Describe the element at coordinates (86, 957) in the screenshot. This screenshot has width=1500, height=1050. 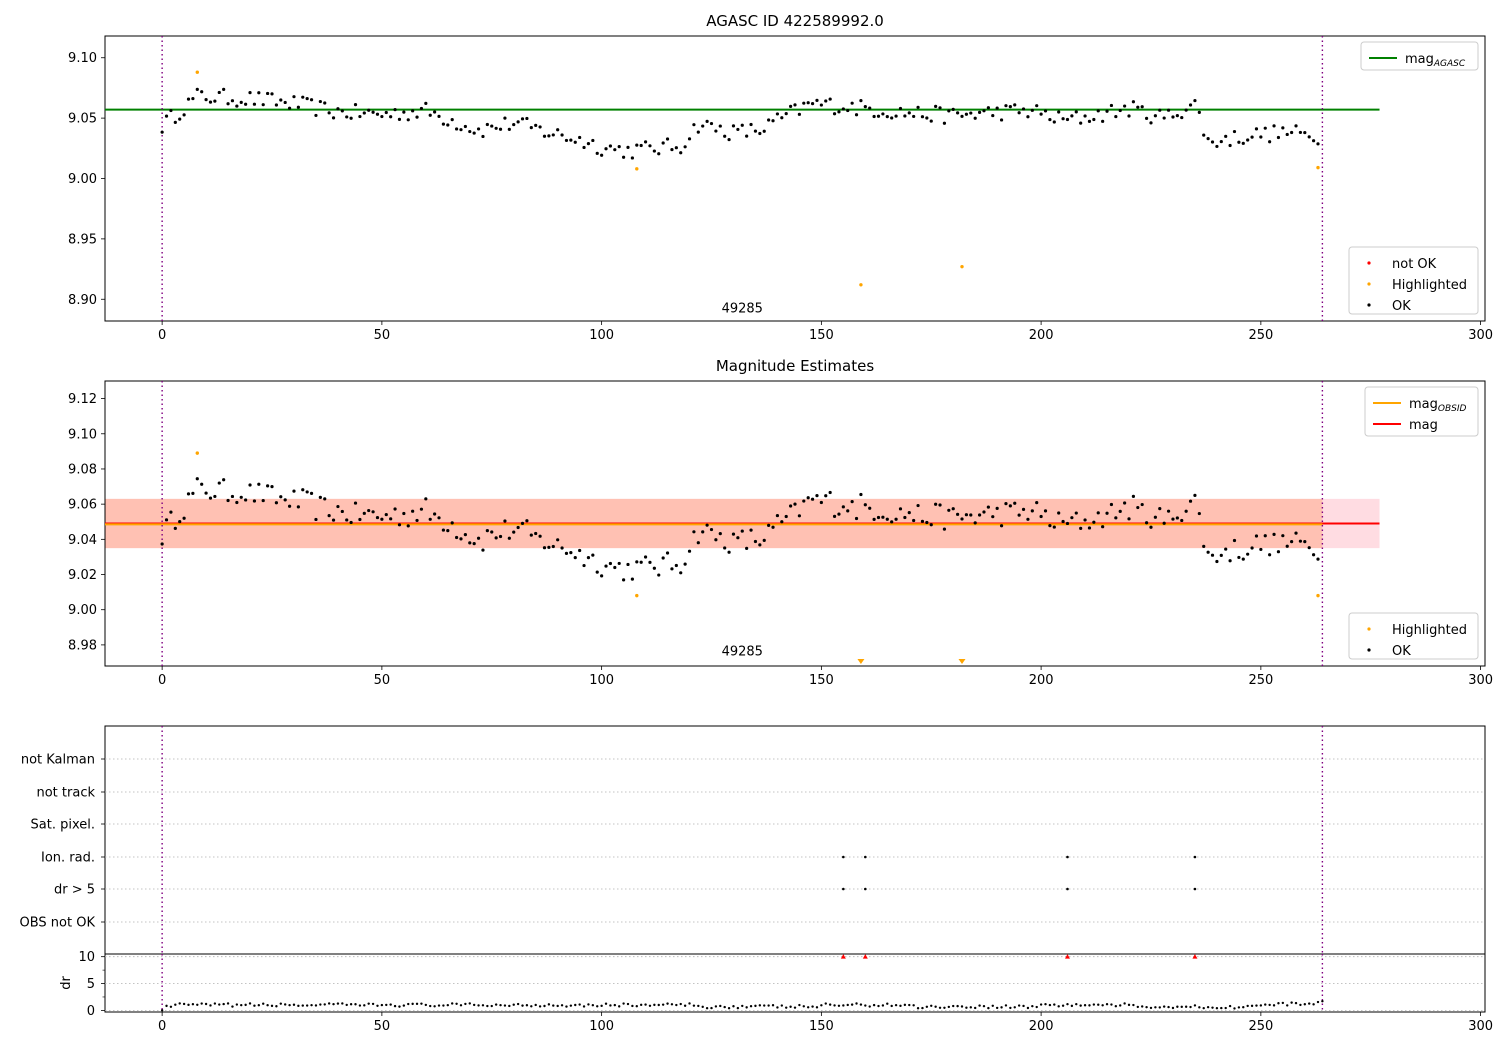
I see `y-tick-label: 10` at that location.